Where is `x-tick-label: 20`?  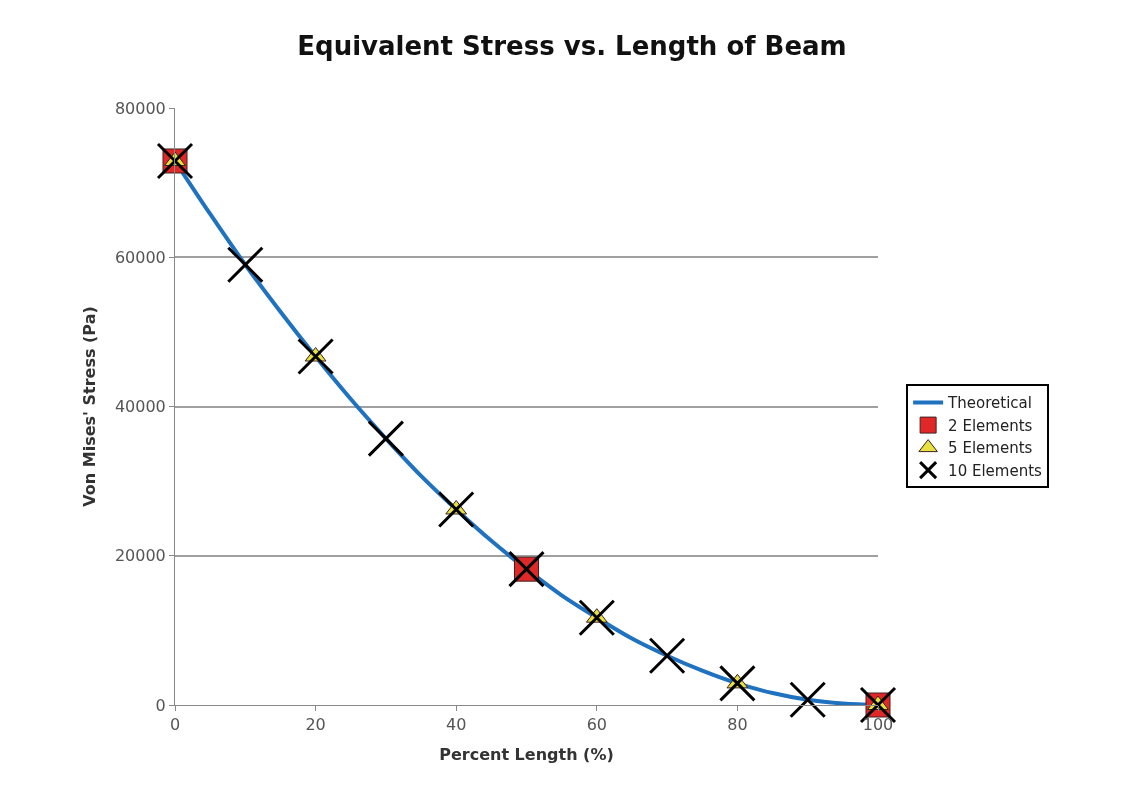
x-tick-label: 20 is located at coordinates (315, 725).